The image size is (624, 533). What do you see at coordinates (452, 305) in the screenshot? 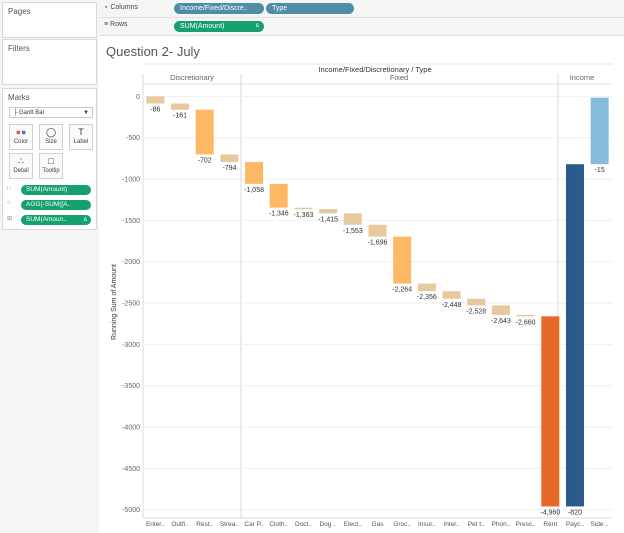
I see `data-label: -2,448` at bounding box center [452, 305].